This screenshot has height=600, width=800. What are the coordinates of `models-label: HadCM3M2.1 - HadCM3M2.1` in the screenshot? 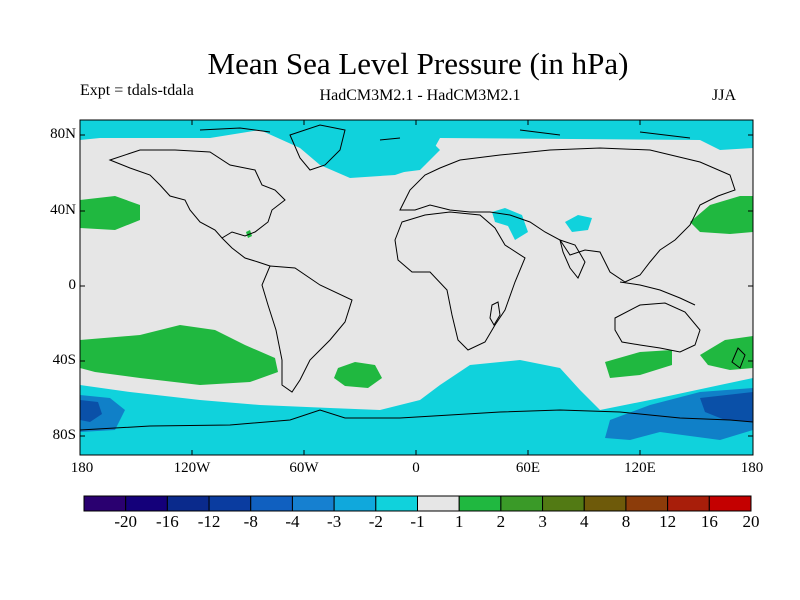 It's located at (420, 95).